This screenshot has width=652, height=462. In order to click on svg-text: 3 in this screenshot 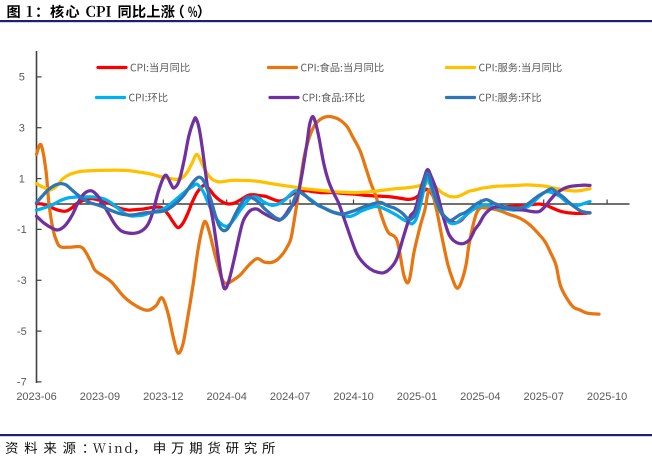, I will do `click(22, 129)`.